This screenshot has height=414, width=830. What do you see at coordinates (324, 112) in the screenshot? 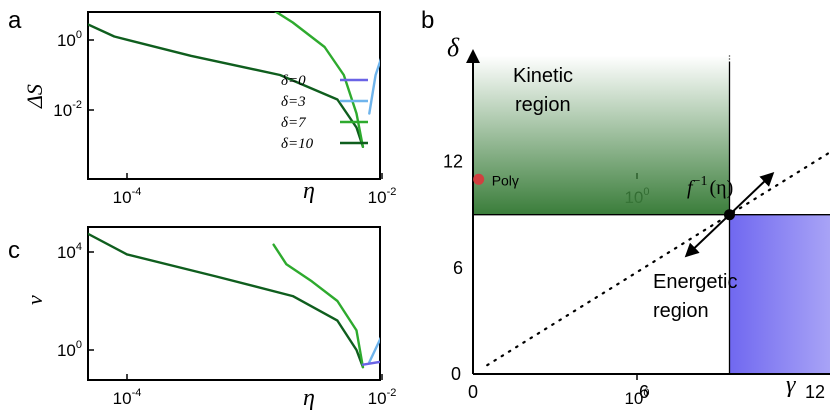
I see `panel-a-legend: δ=0 δ=3 δ=7 δ=10` at bounding box center [324, 112].